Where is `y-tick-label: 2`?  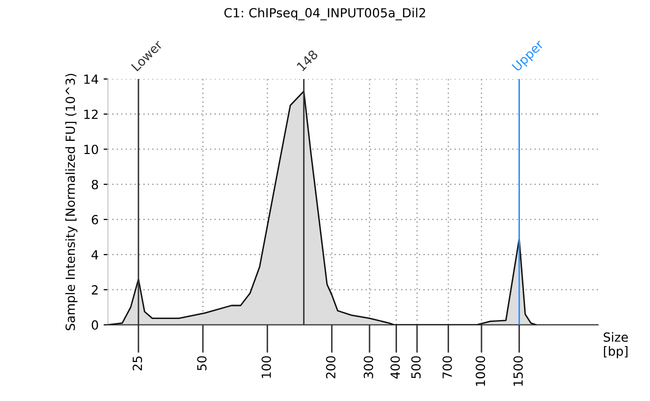
y-tick-label: 2 is located at coordinates (95, 289).